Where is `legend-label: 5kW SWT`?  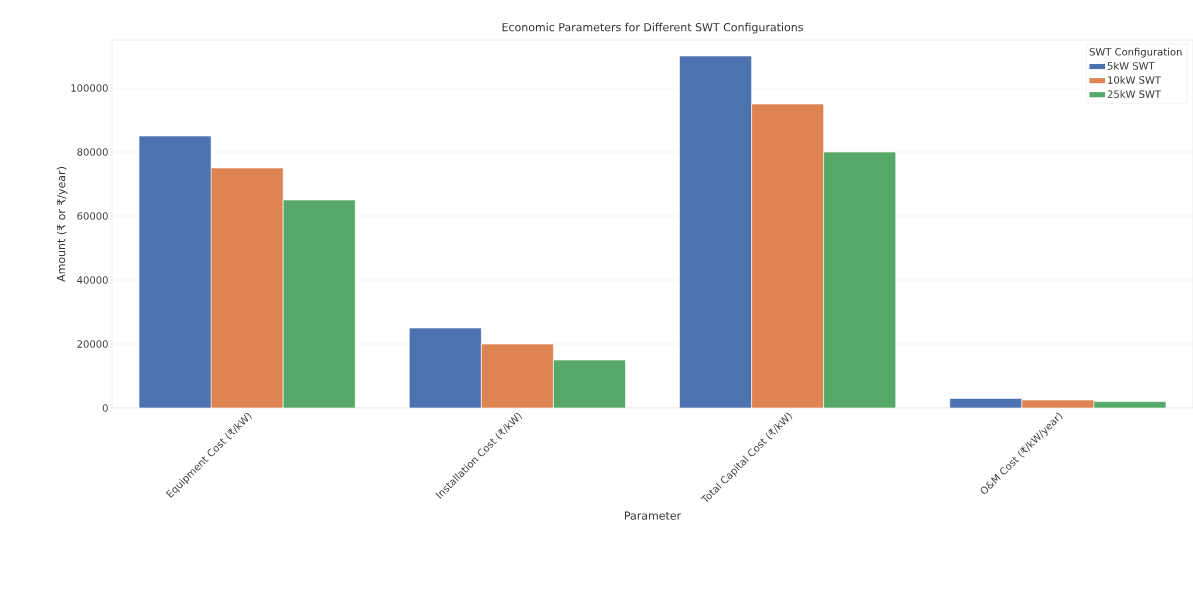
legend-label: 5kW SWT is located at coordinates (1131, 65).